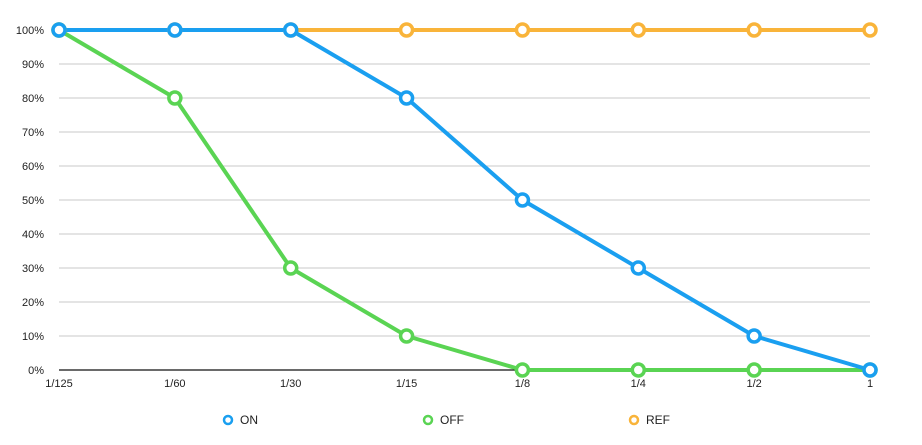  What do you see at coordinates (30, 31) in the screenshot?
I see `y-tick-label: 100%` at bounding box center [30, 31].